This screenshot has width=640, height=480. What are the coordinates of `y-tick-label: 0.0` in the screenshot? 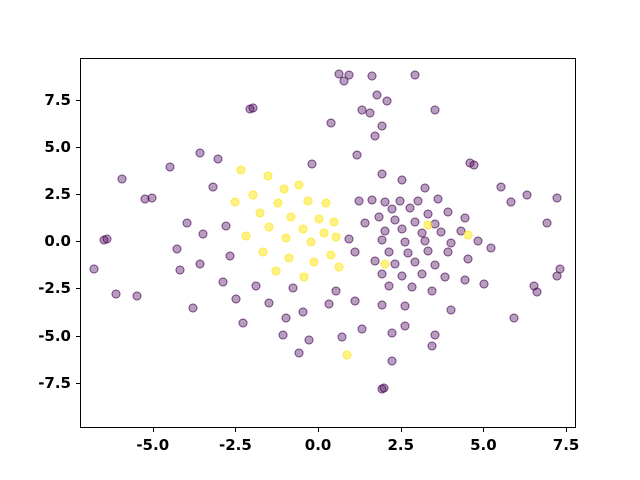 It's located at (57, 241).